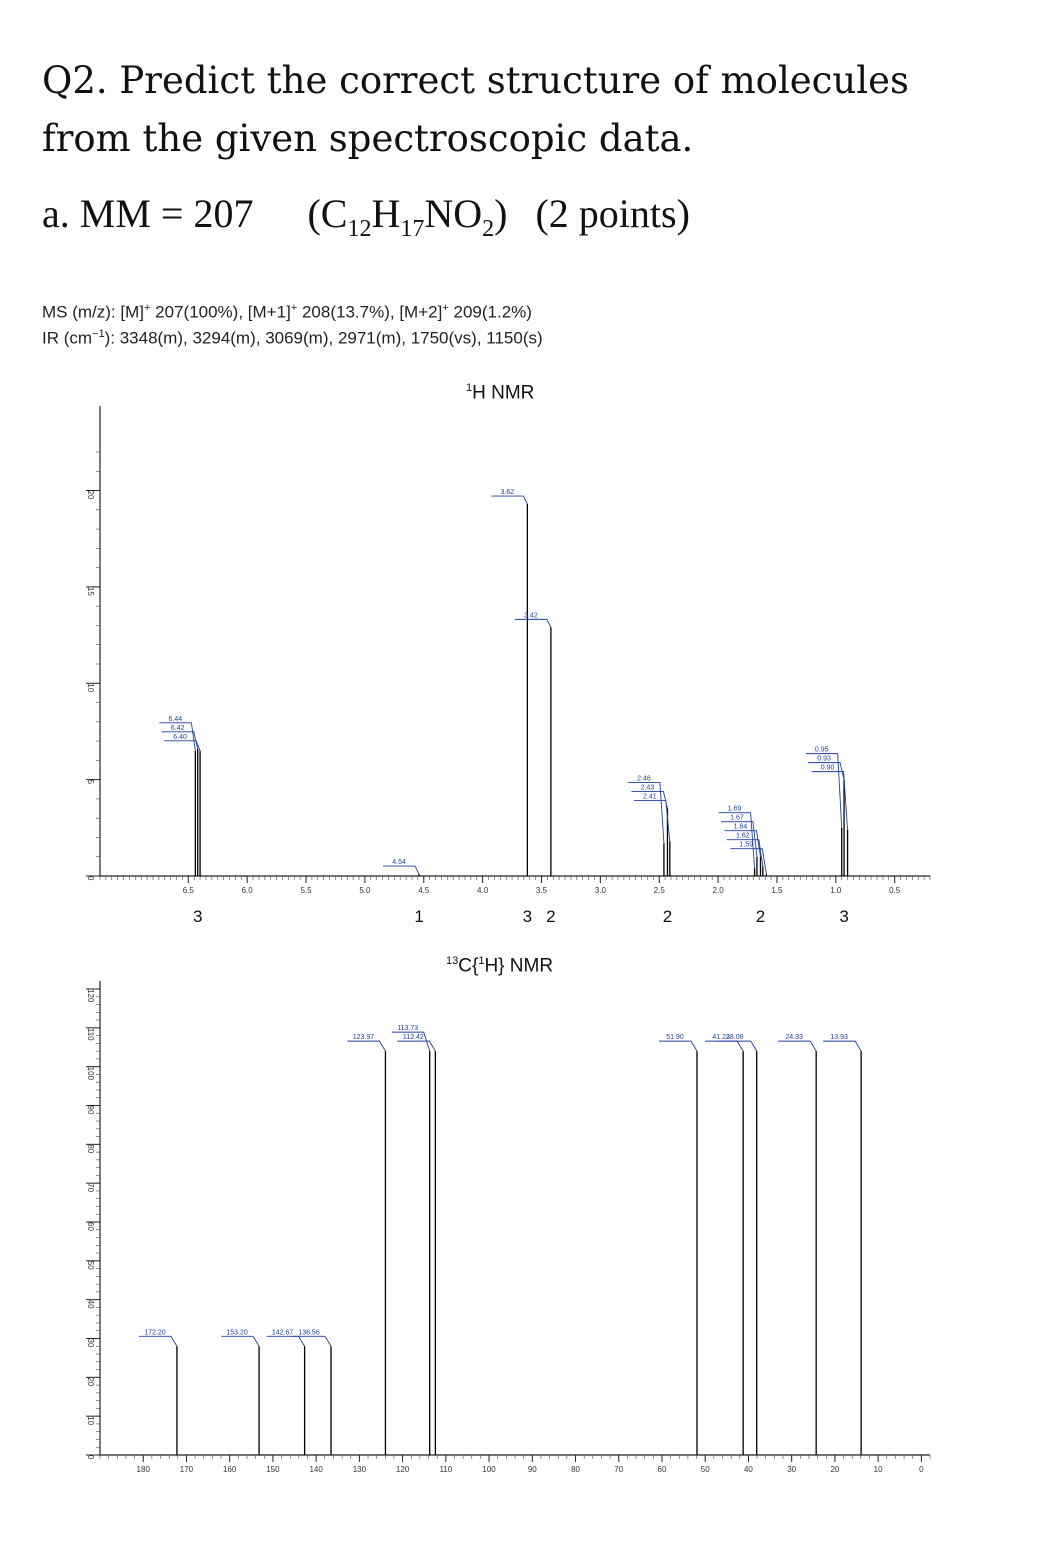  What do you see at coordinates (828, 768) in the screenshot?
I see `peak-label: 0.90` at bounding box center [828, 768].